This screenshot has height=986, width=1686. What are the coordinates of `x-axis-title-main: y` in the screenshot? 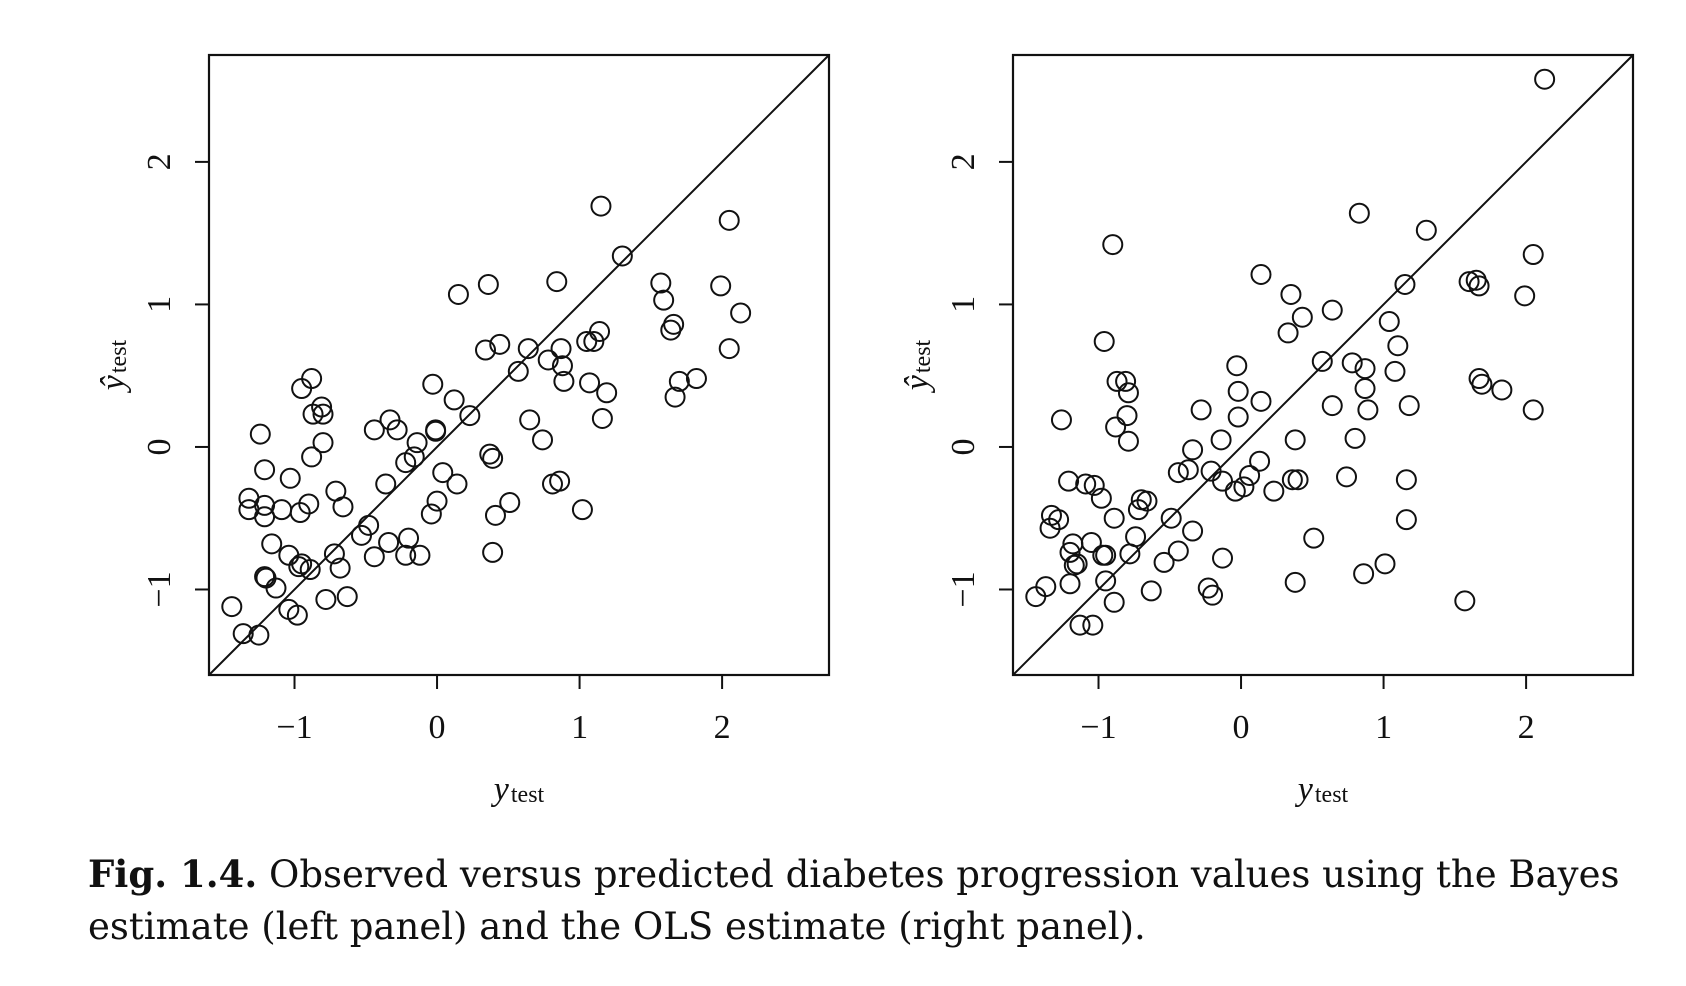 It's located at (500, 789).